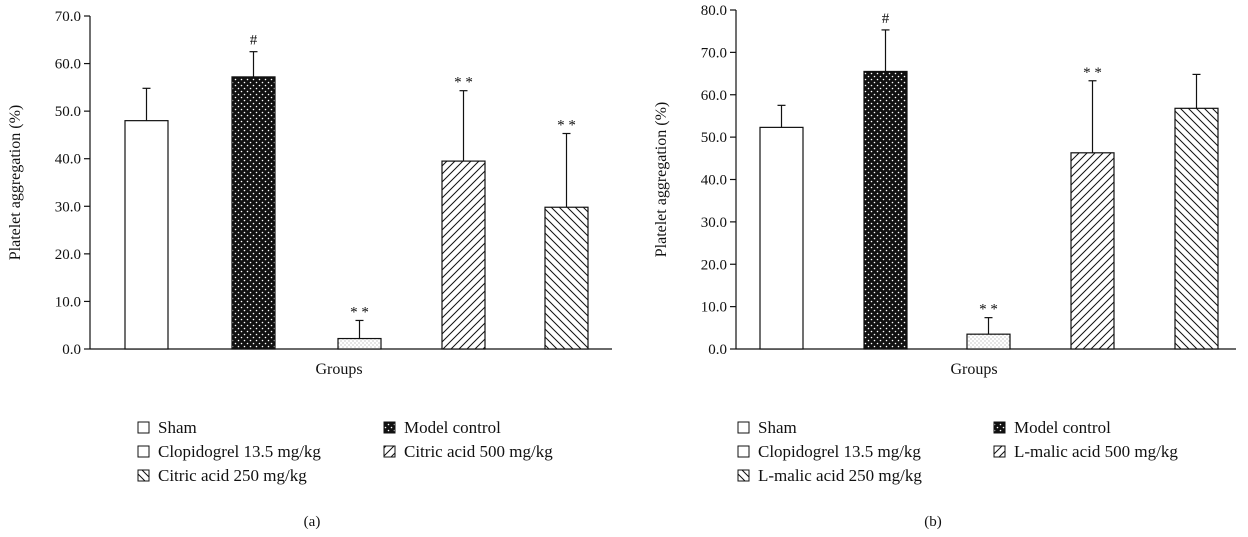 The width and height of the screenshot is (1248, 537). I want to click on legend-label: L-malic acid 250 mg/kg, so click(840, 475).